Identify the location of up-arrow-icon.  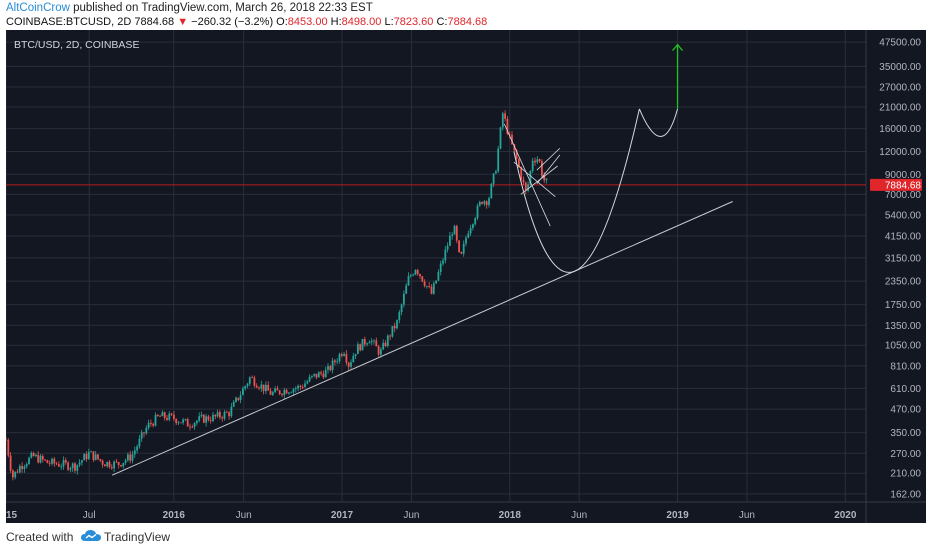
(678, 47).